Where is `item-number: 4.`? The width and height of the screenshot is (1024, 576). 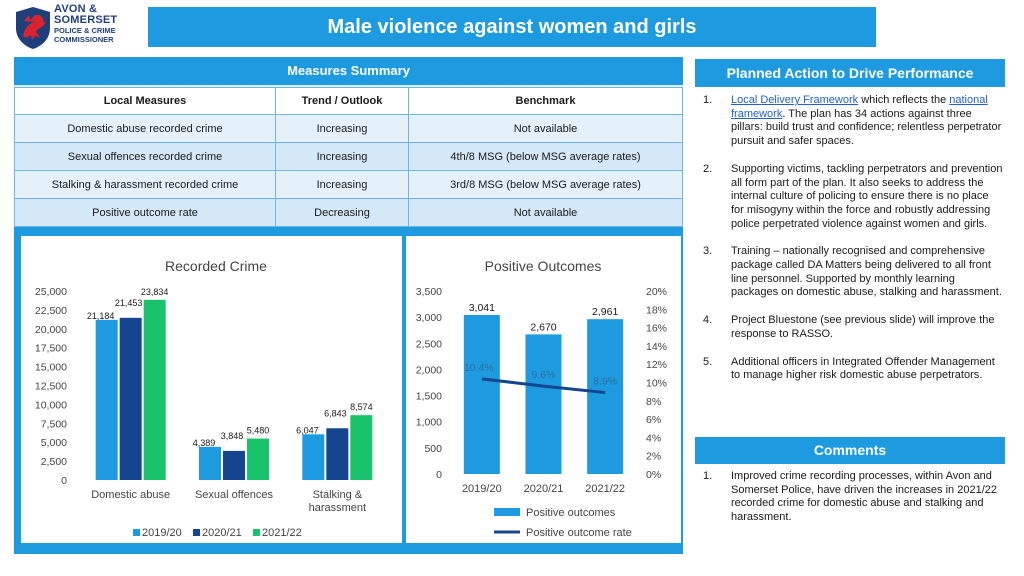
item-number: 4. is located at coordinates (708, 320).